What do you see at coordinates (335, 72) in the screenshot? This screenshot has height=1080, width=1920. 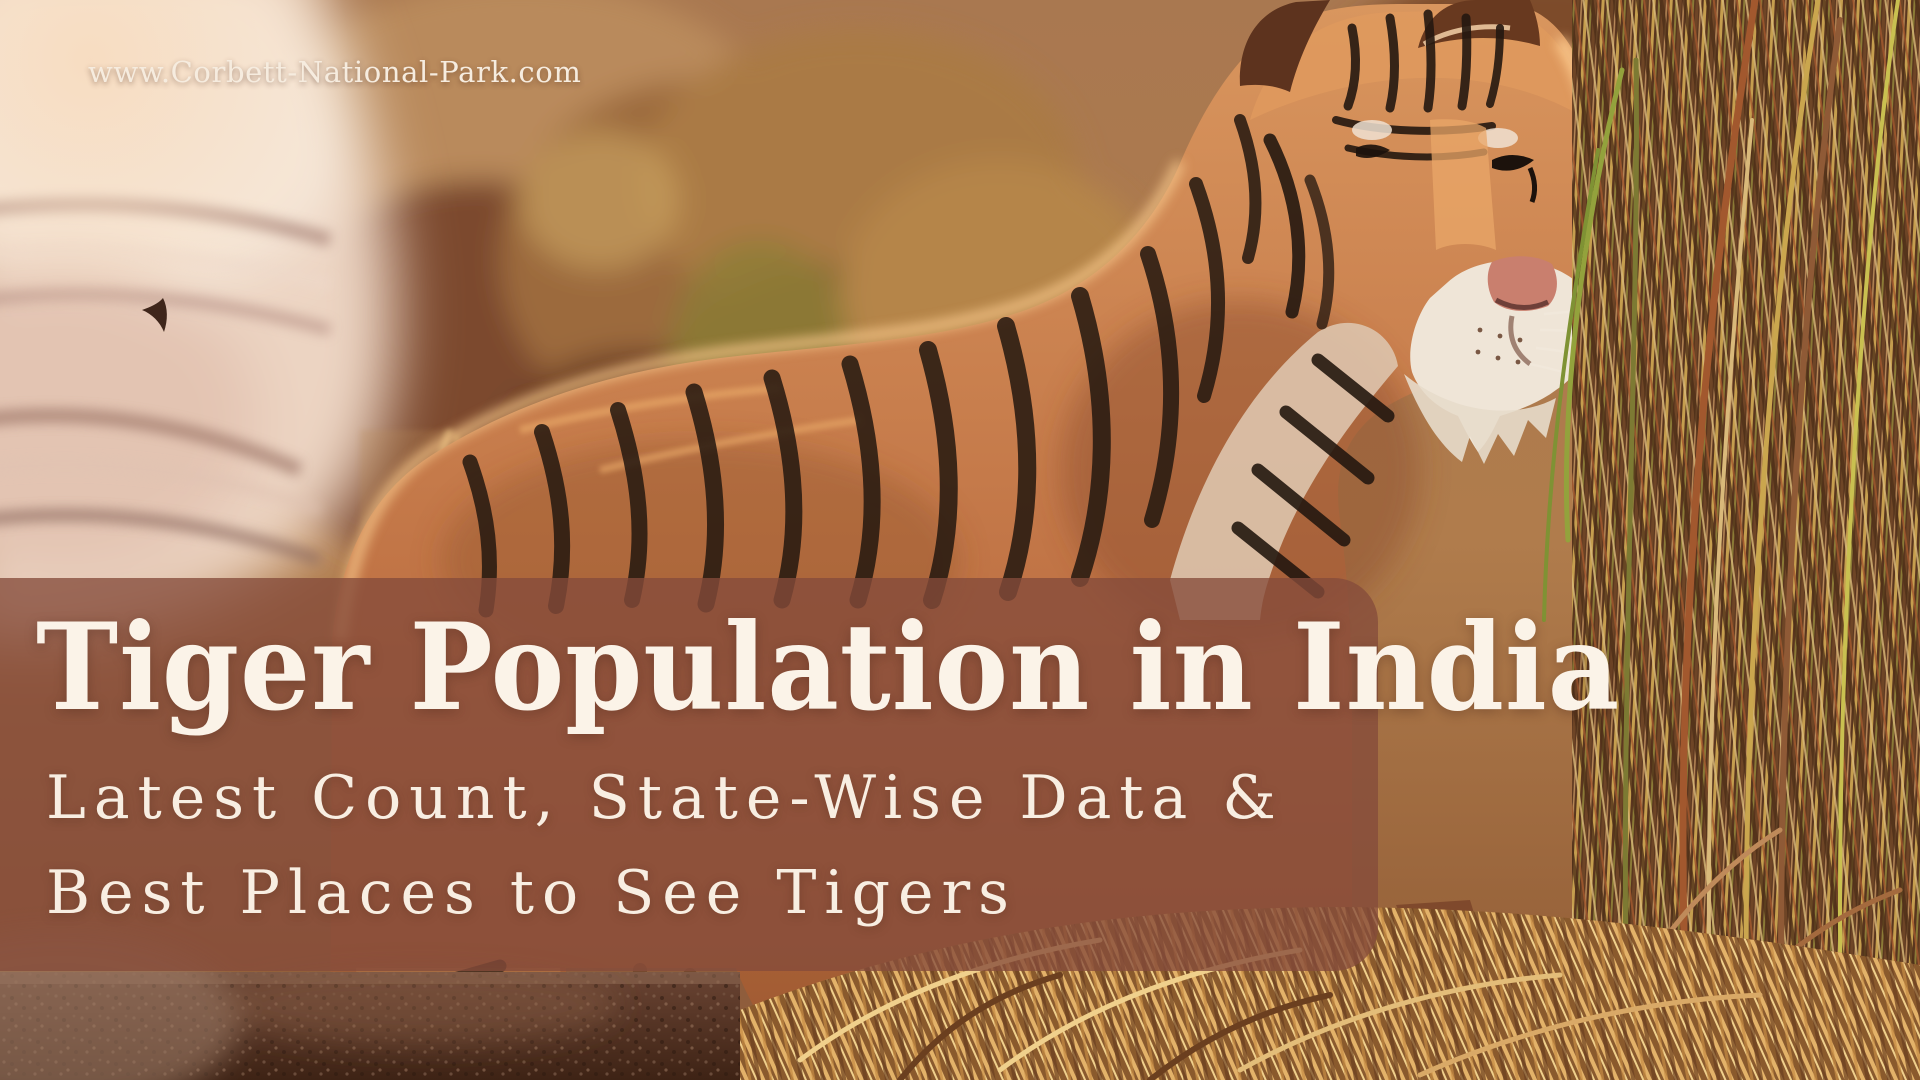 I see `site-url: www.Corbett-National-Park.com` at bounding box center [335, 72].